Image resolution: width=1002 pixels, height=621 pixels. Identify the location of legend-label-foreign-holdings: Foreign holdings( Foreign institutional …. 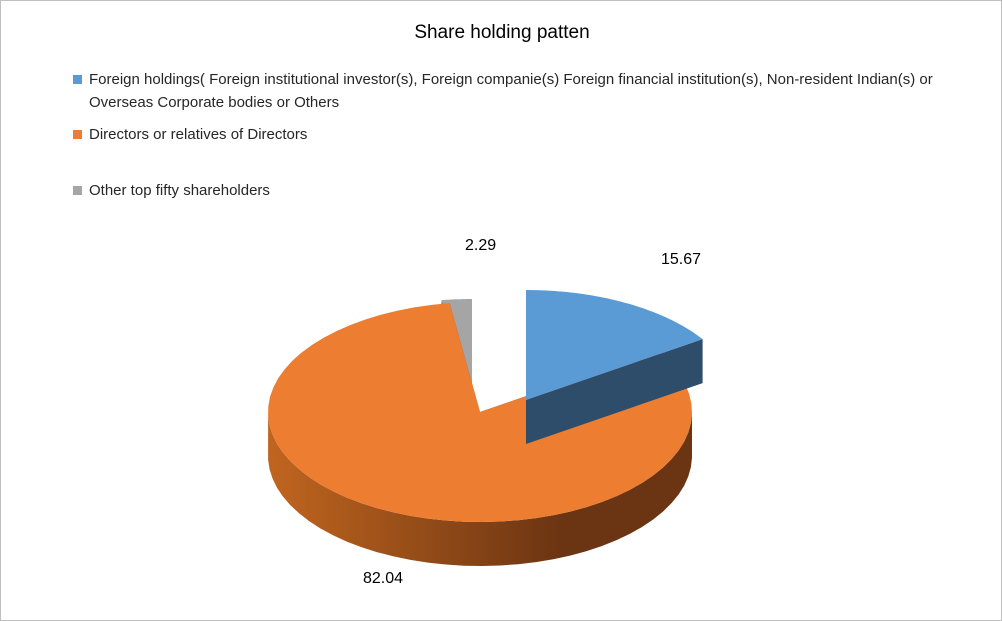
(511, 91).